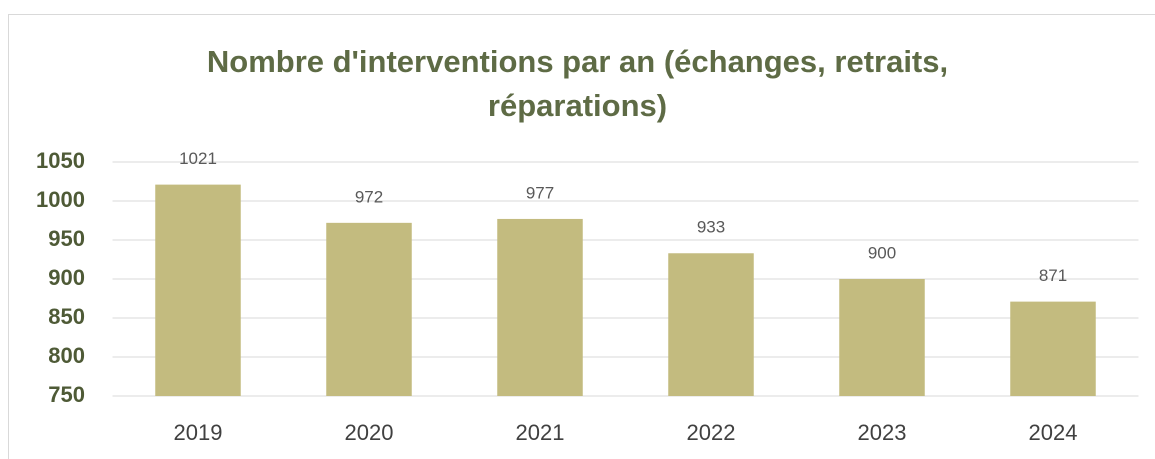  I want to click on y-tick-label: 750, so click(66, 394).